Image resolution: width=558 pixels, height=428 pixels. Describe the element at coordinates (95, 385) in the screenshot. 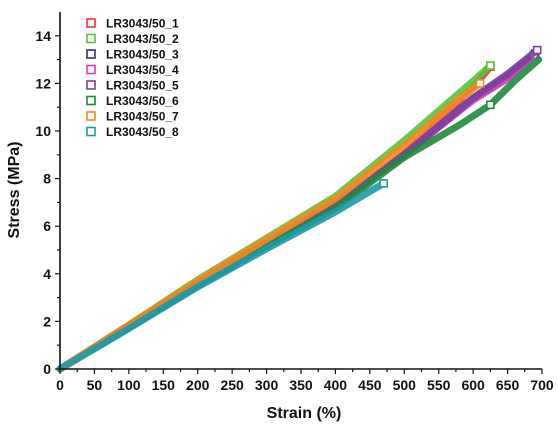

I see `x-tick-label: 50` at that location.